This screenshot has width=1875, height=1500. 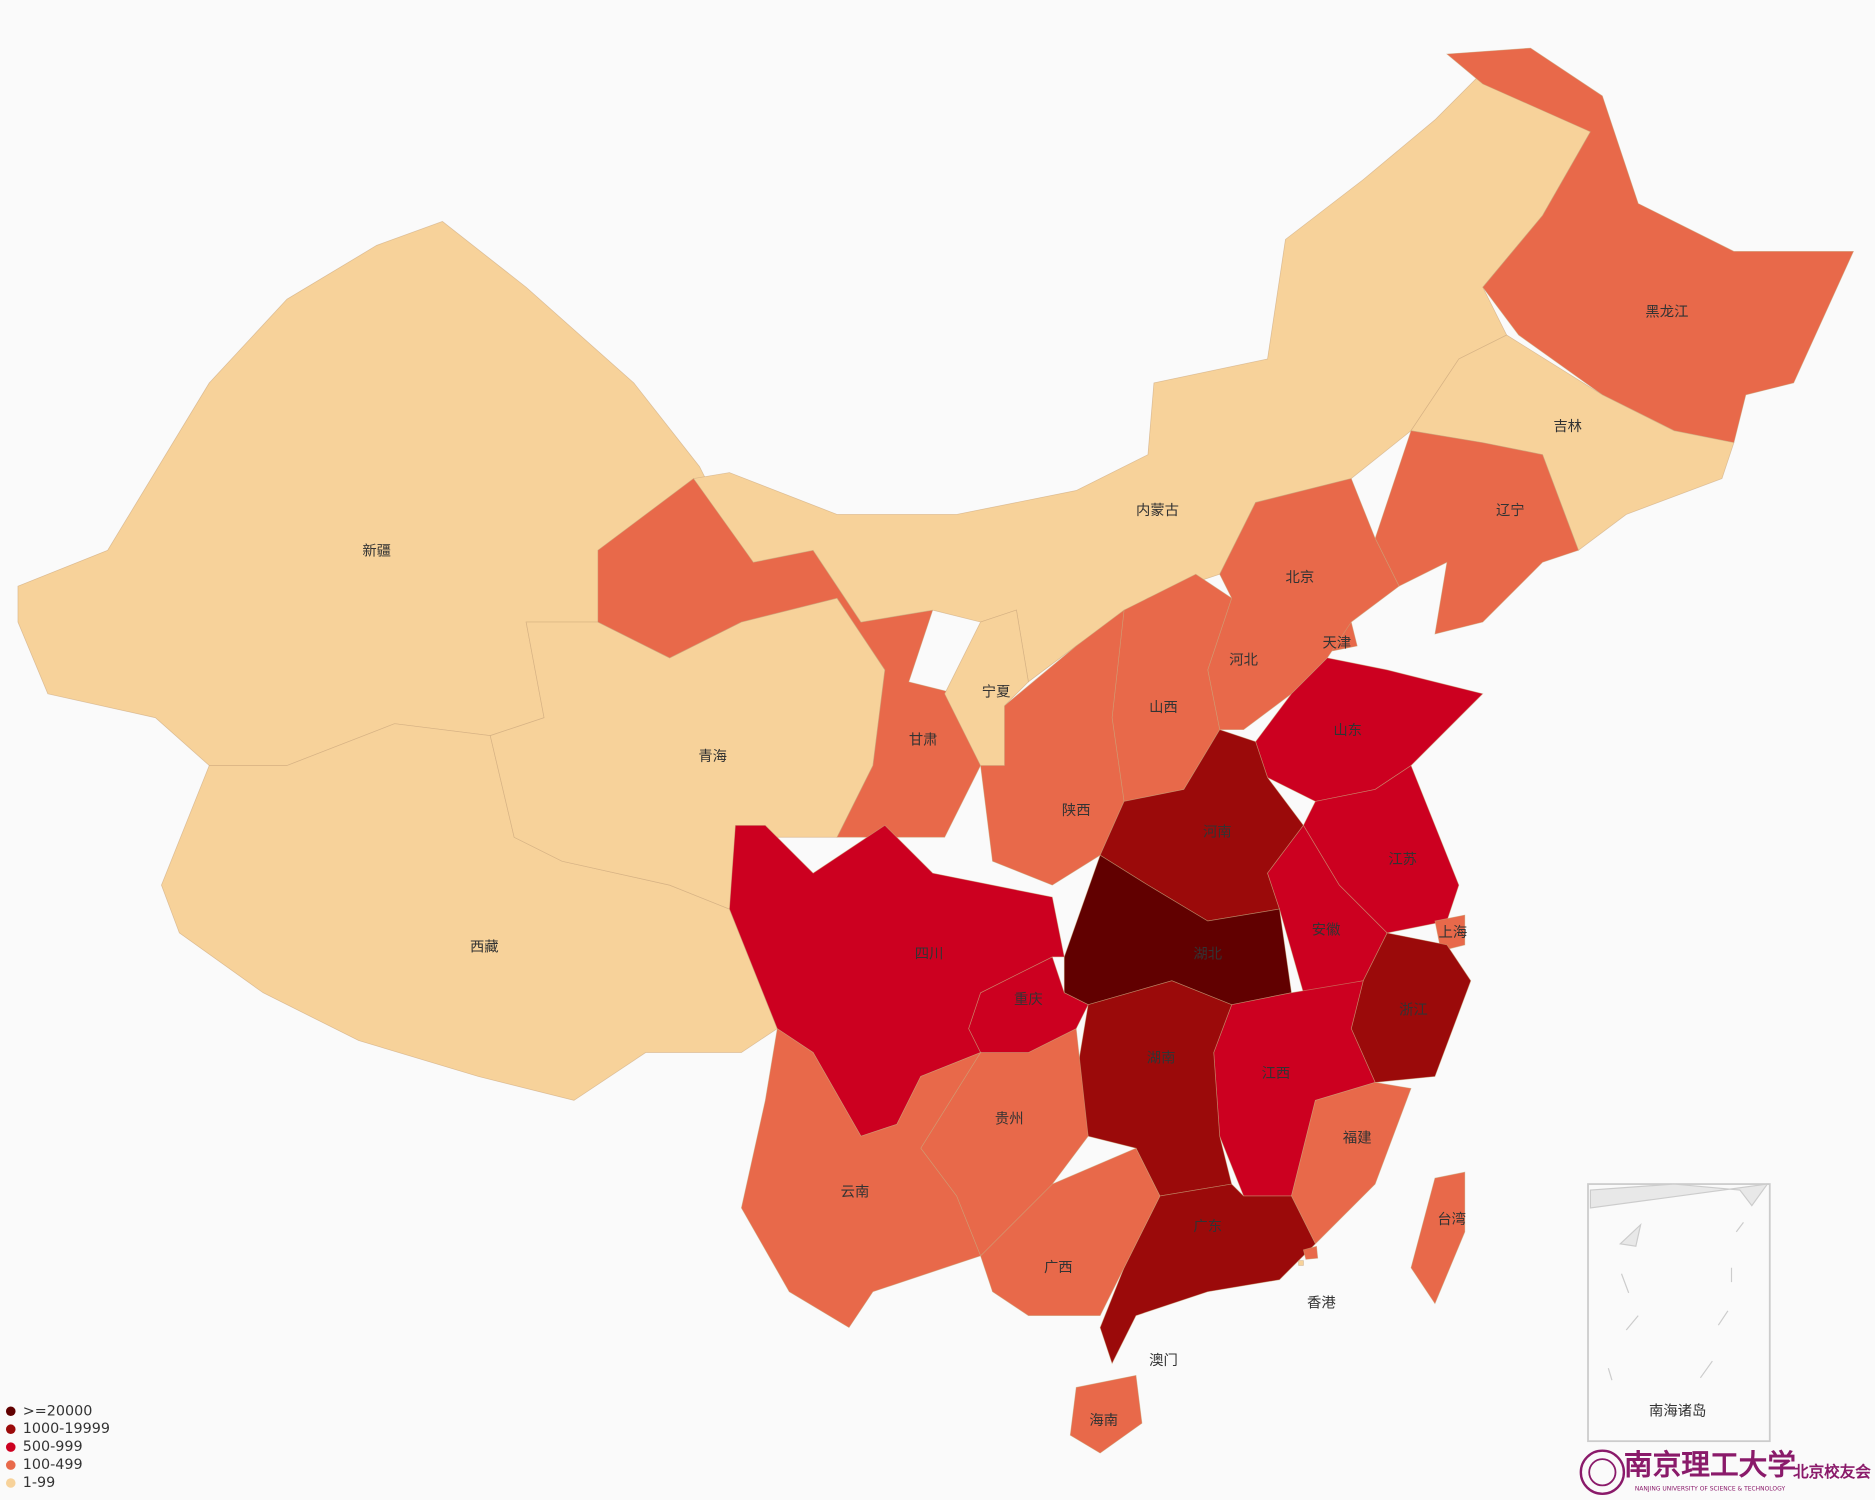 I want to click on province-label: 江苏, so click(x=1402, y=859).